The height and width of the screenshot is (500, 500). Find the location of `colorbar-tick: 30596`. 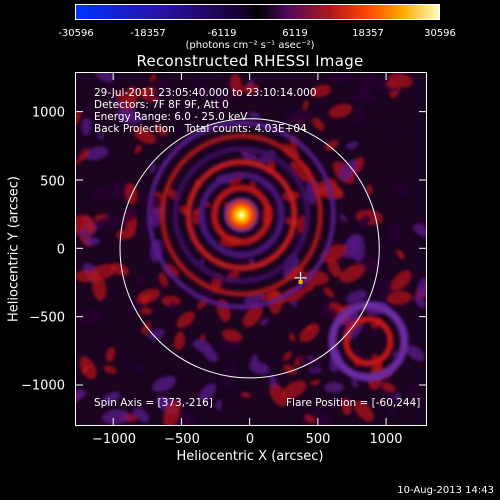

colorbar-tick: 30596 is located at coordinates (440, 33).